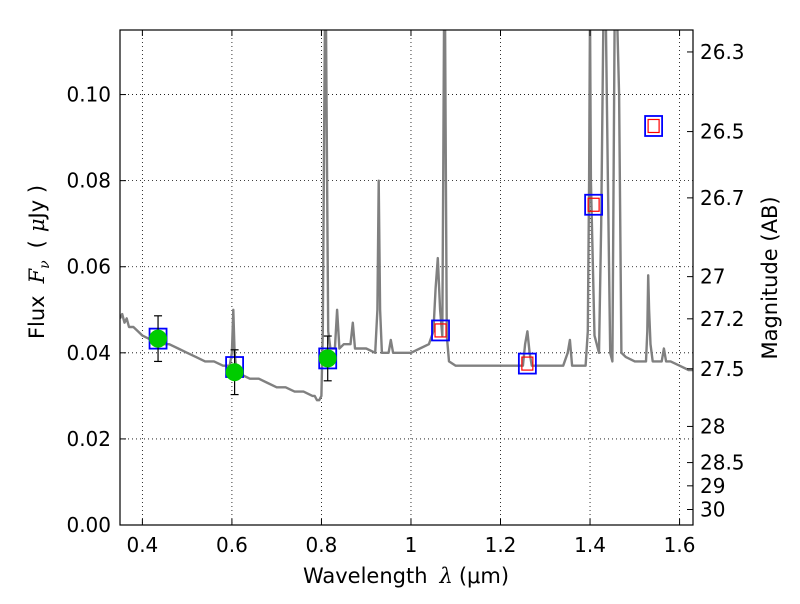  Describe the element at coordinates (142, 545) in the screenshot. I see `x-tick-label: 0.4` at that location.